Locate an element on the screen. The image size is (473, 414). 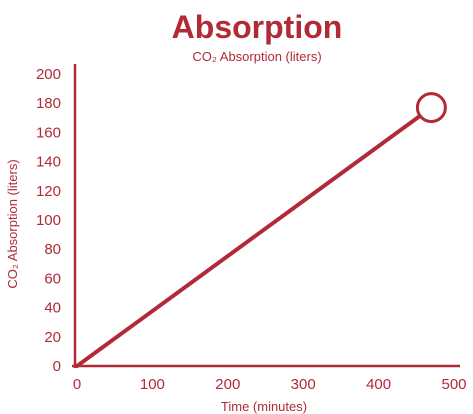
x-axis-label: Time (minutes) is located at coordinates (264, 406).